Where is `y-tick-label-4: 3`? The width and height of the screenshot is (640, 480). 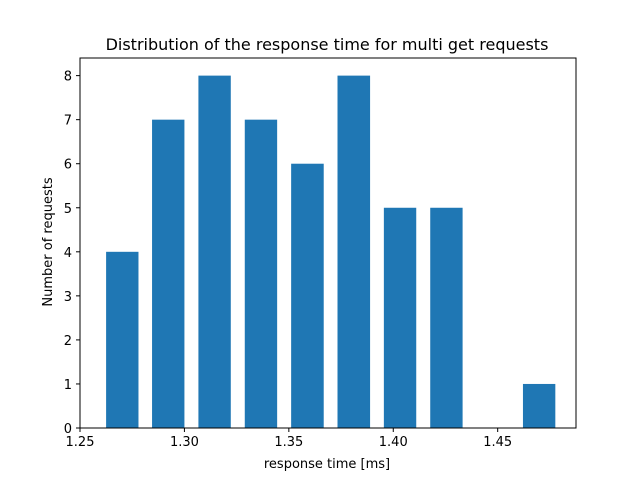 y-tick-label-4: 3 is located at coordinates (68, 297).